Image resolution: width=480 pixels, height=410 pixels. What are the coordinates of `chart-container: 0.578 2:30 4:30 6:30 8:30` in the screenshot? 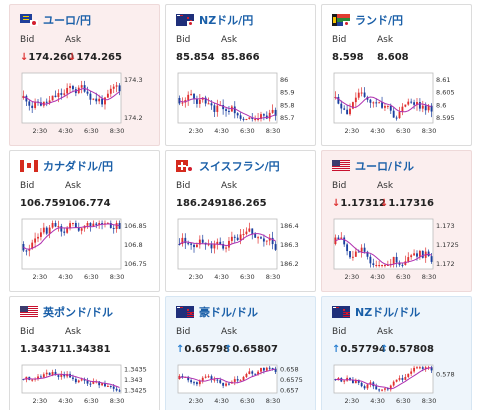 It's located at (397, 386).